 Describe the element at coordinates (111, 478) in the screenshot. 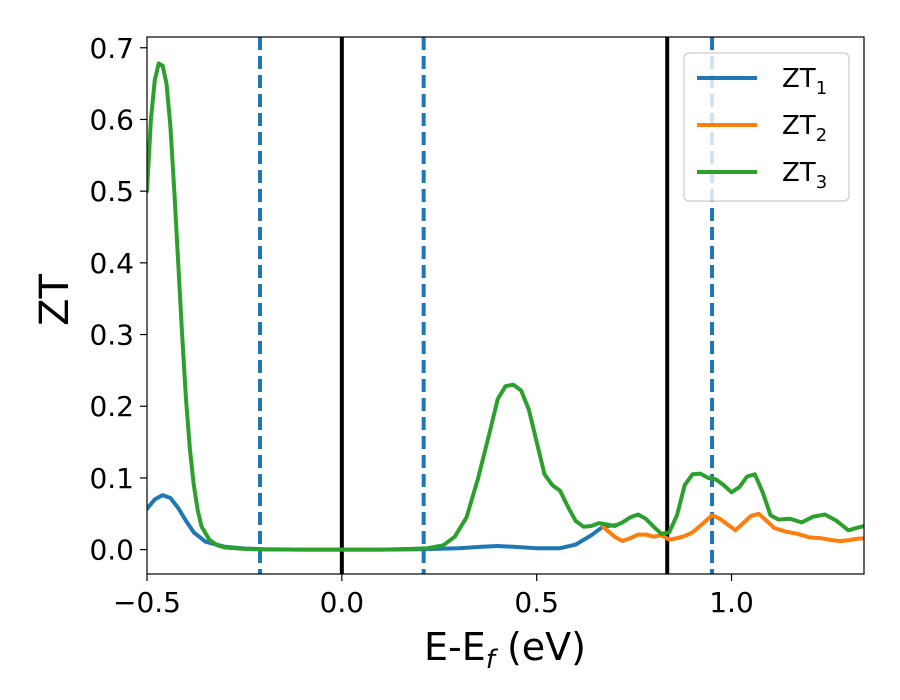

I see `y-tick-label: 0.1` at that location.